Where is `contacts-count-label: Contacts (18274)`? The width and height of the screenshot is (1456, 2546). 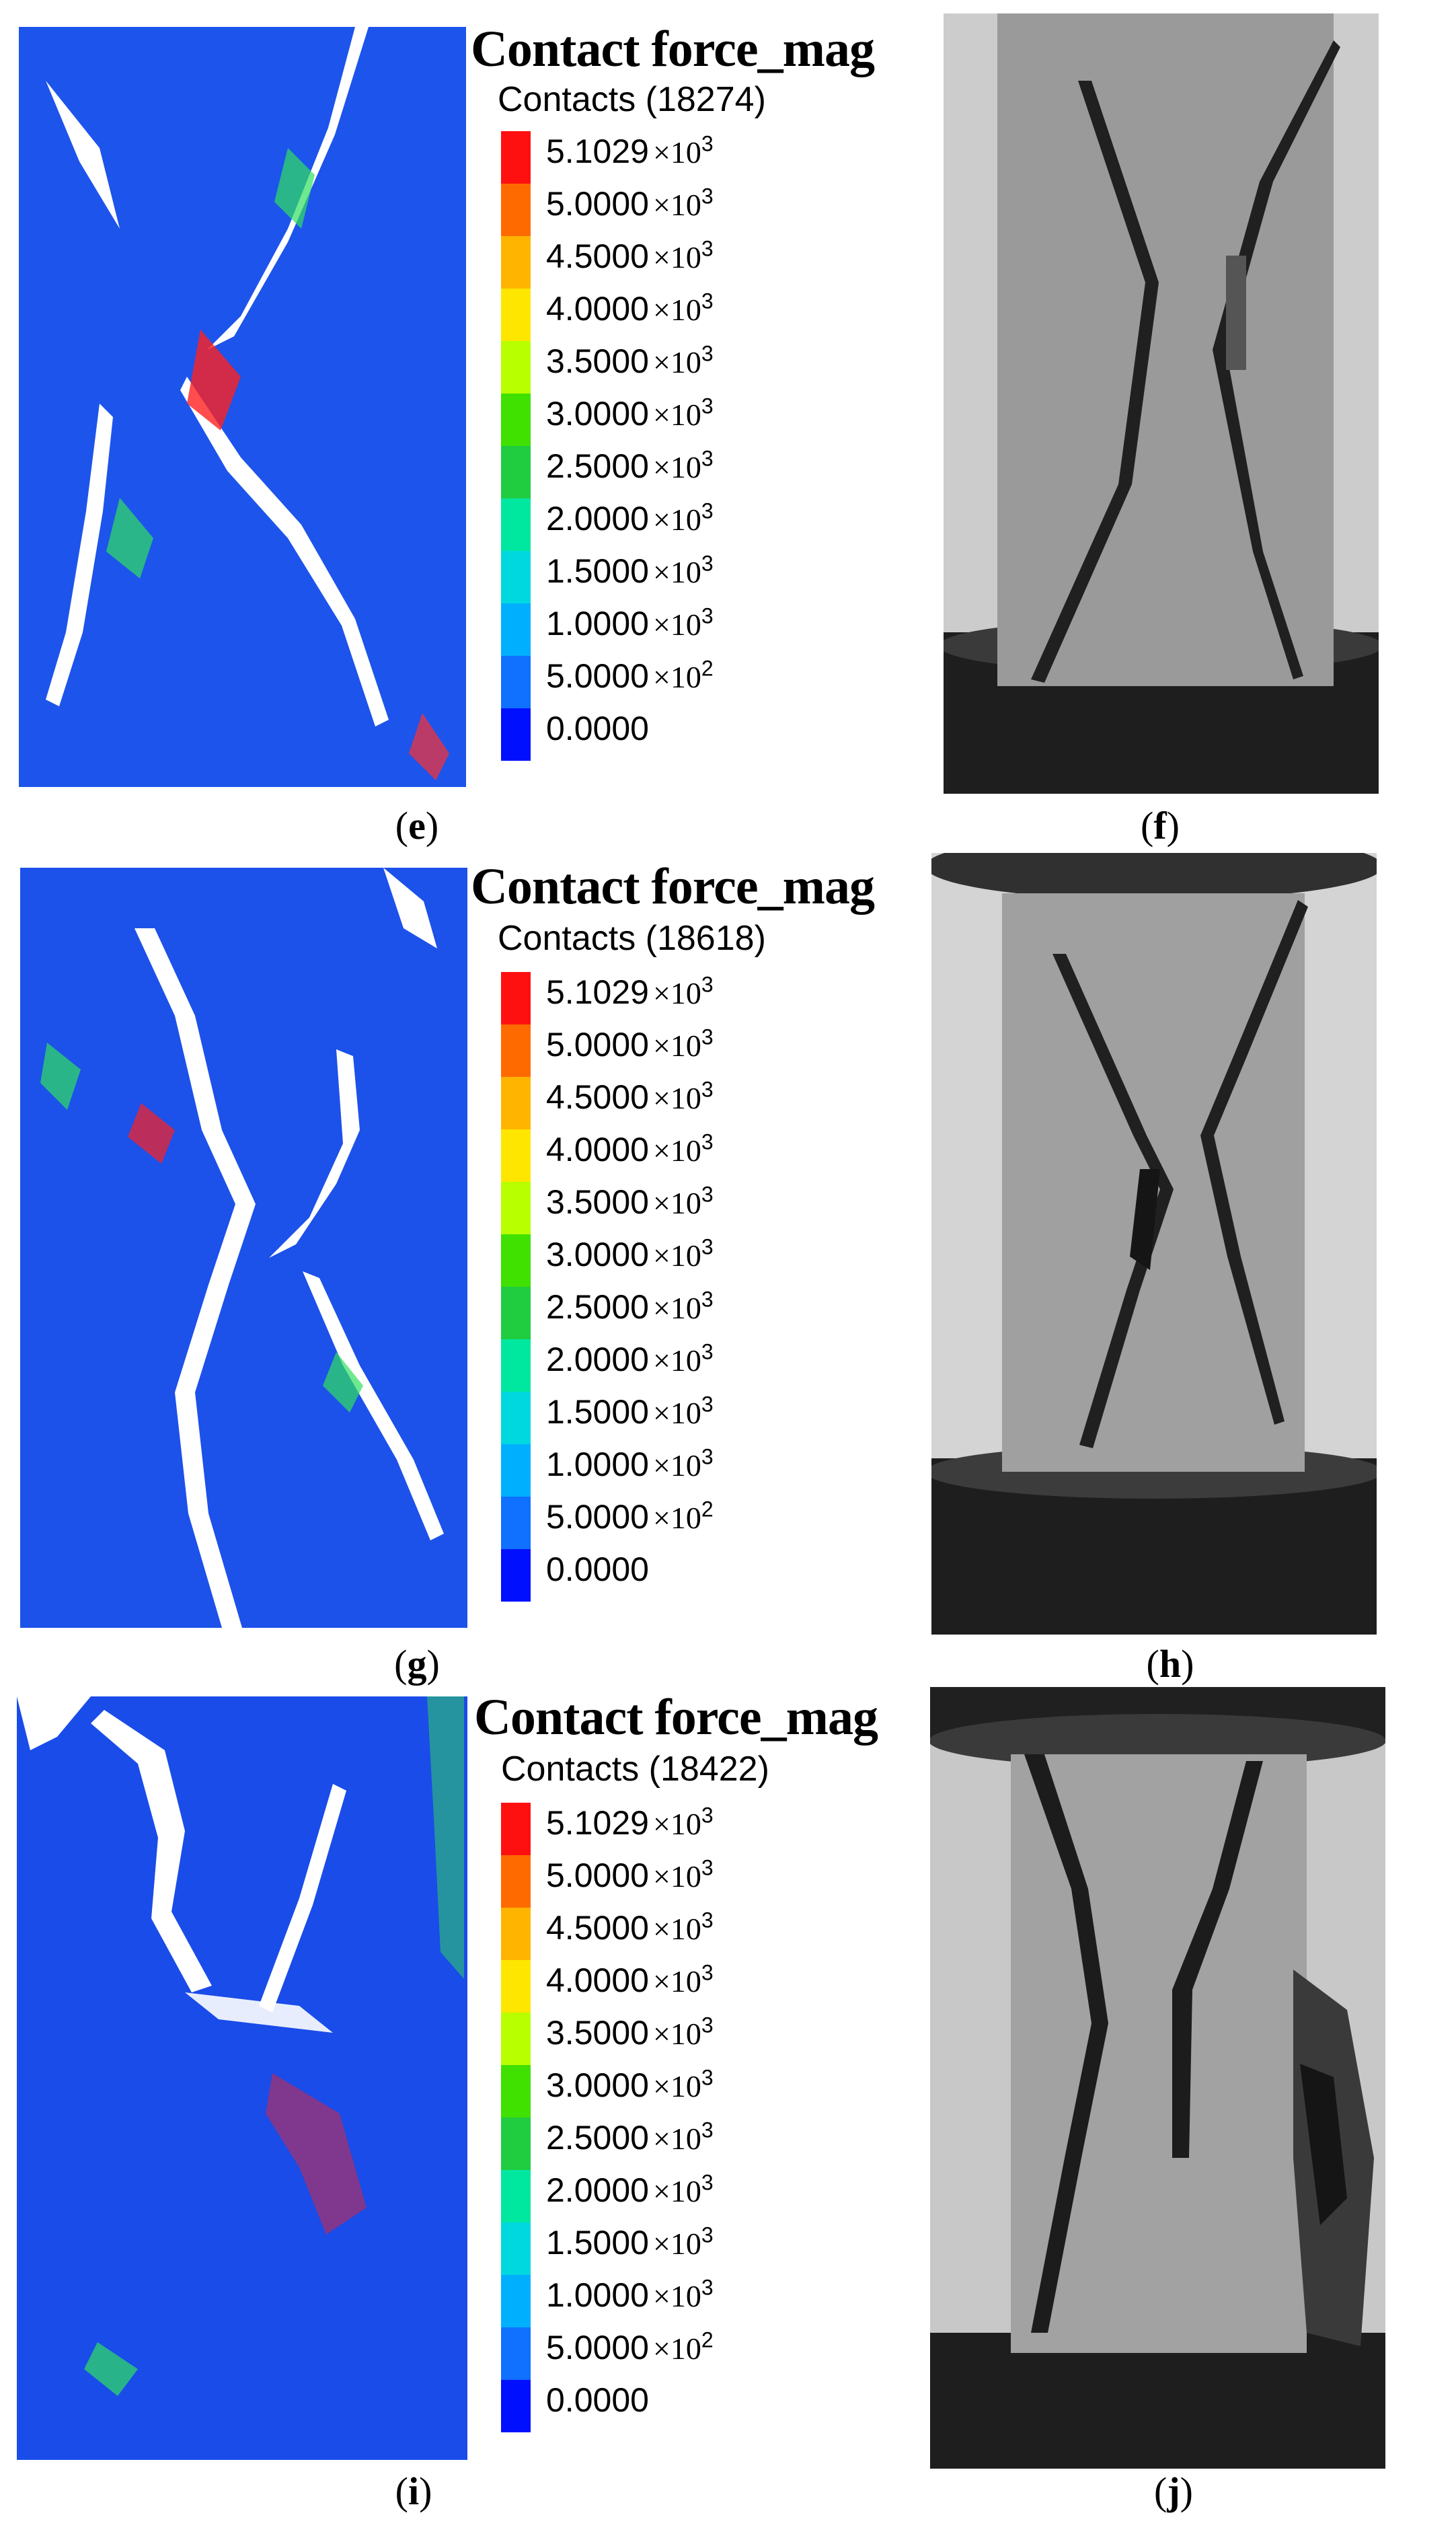 contacts-count-label: Contacts (18274) is located at coordinates (632, 99).